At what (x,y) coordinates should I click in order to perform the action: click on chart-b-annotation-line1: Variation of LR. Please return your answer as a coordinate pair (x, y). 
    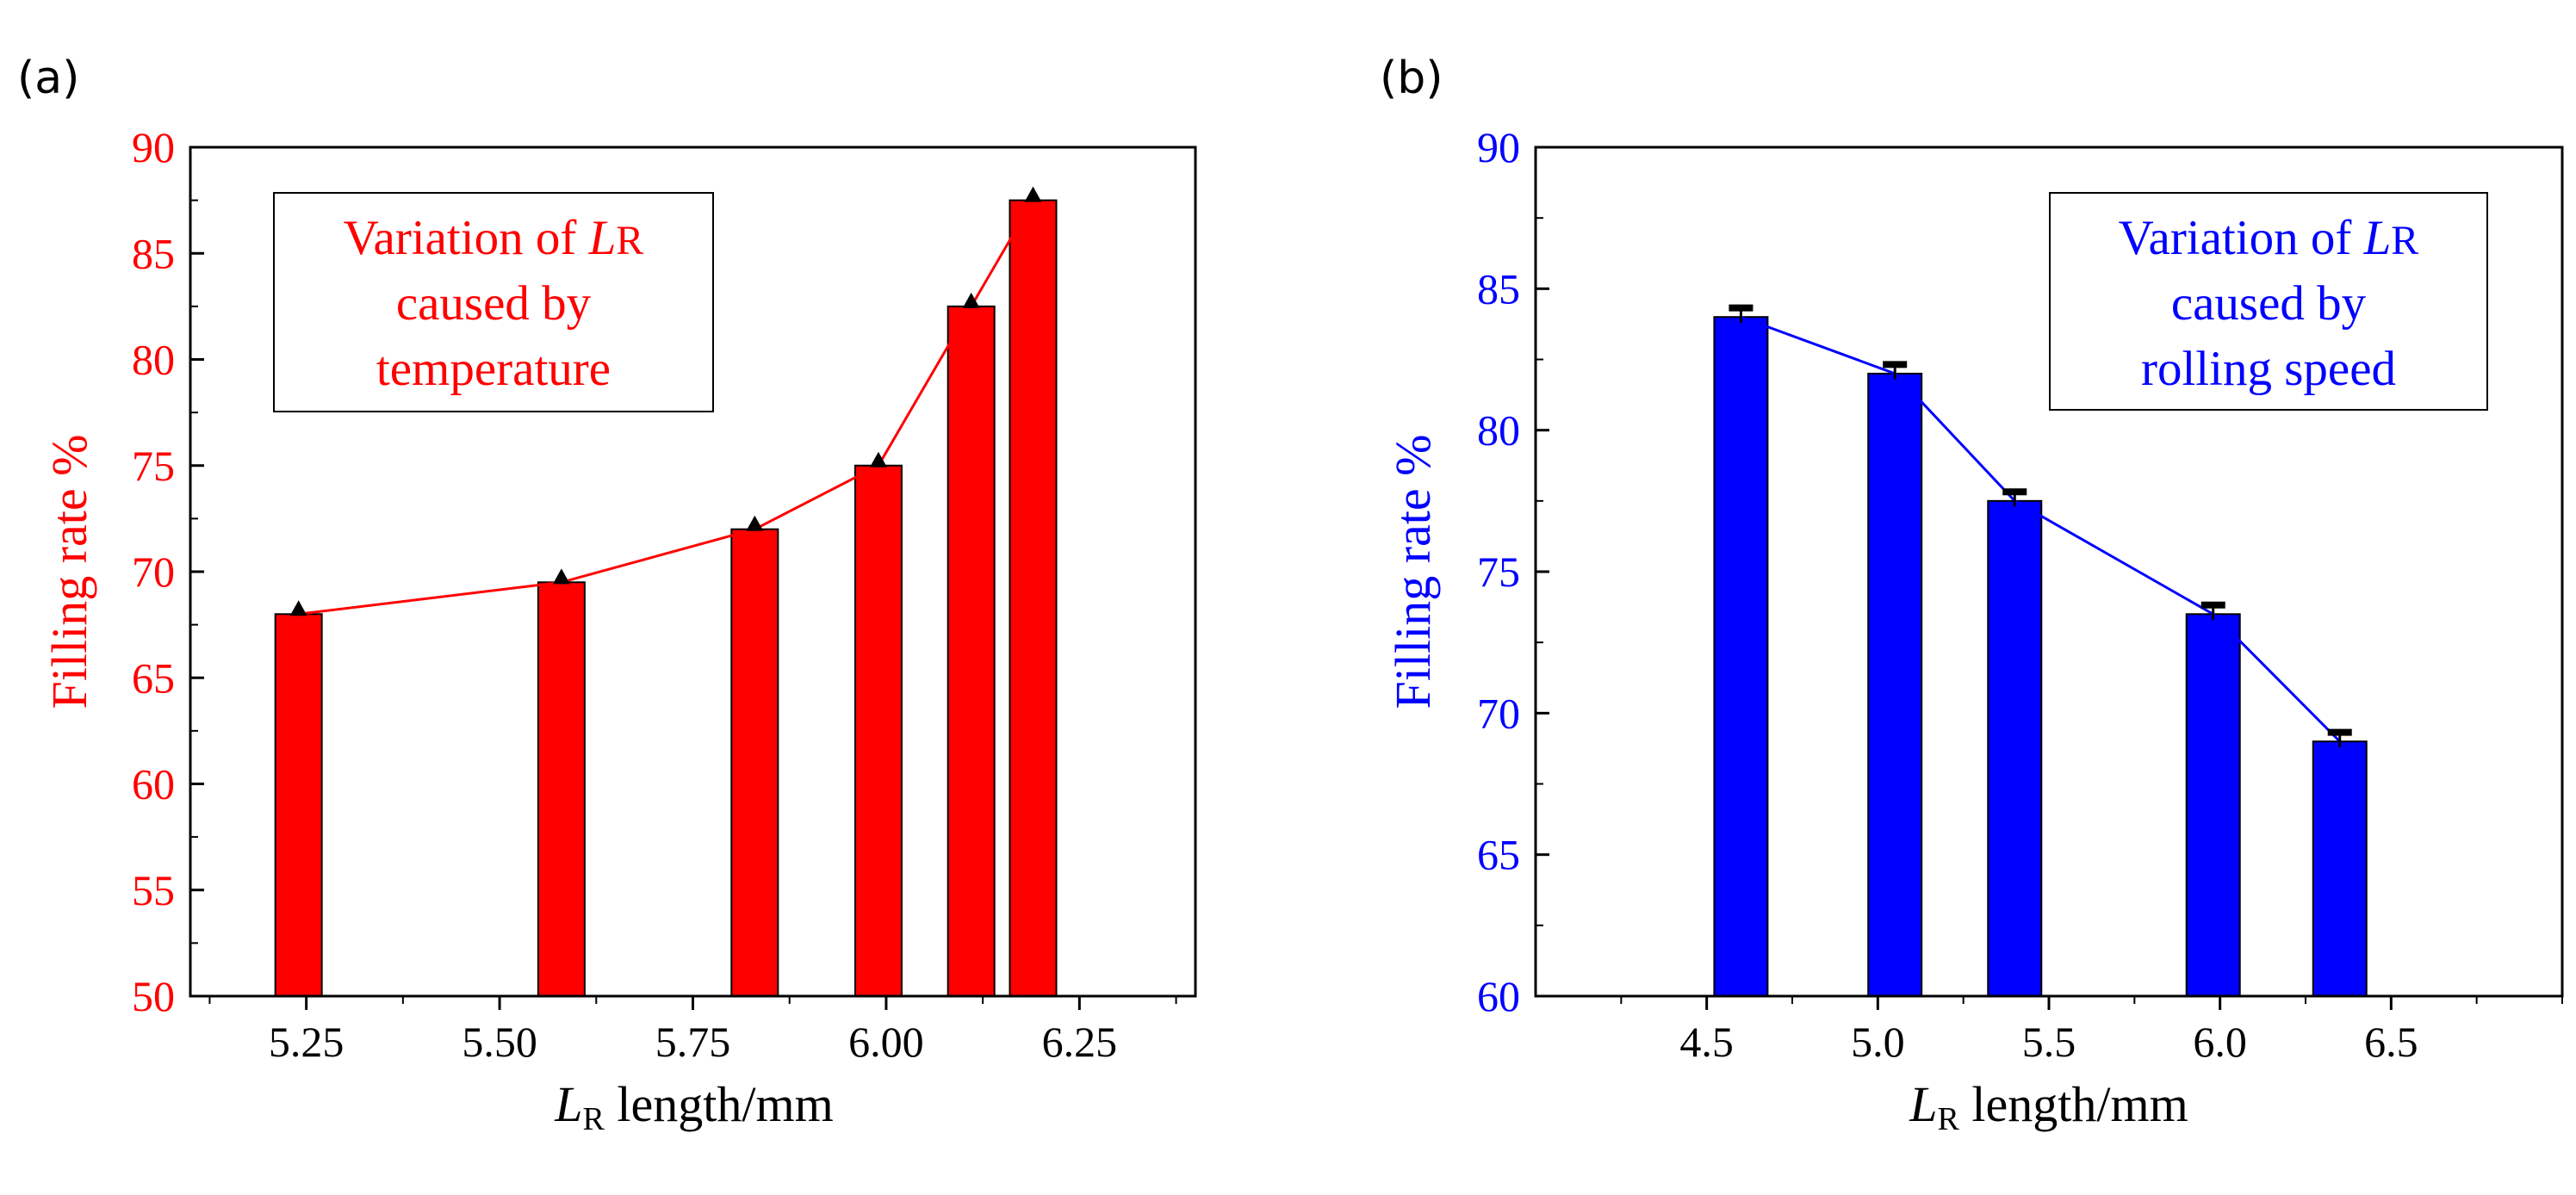
    Looking at the image, I should click on (2269, 238).